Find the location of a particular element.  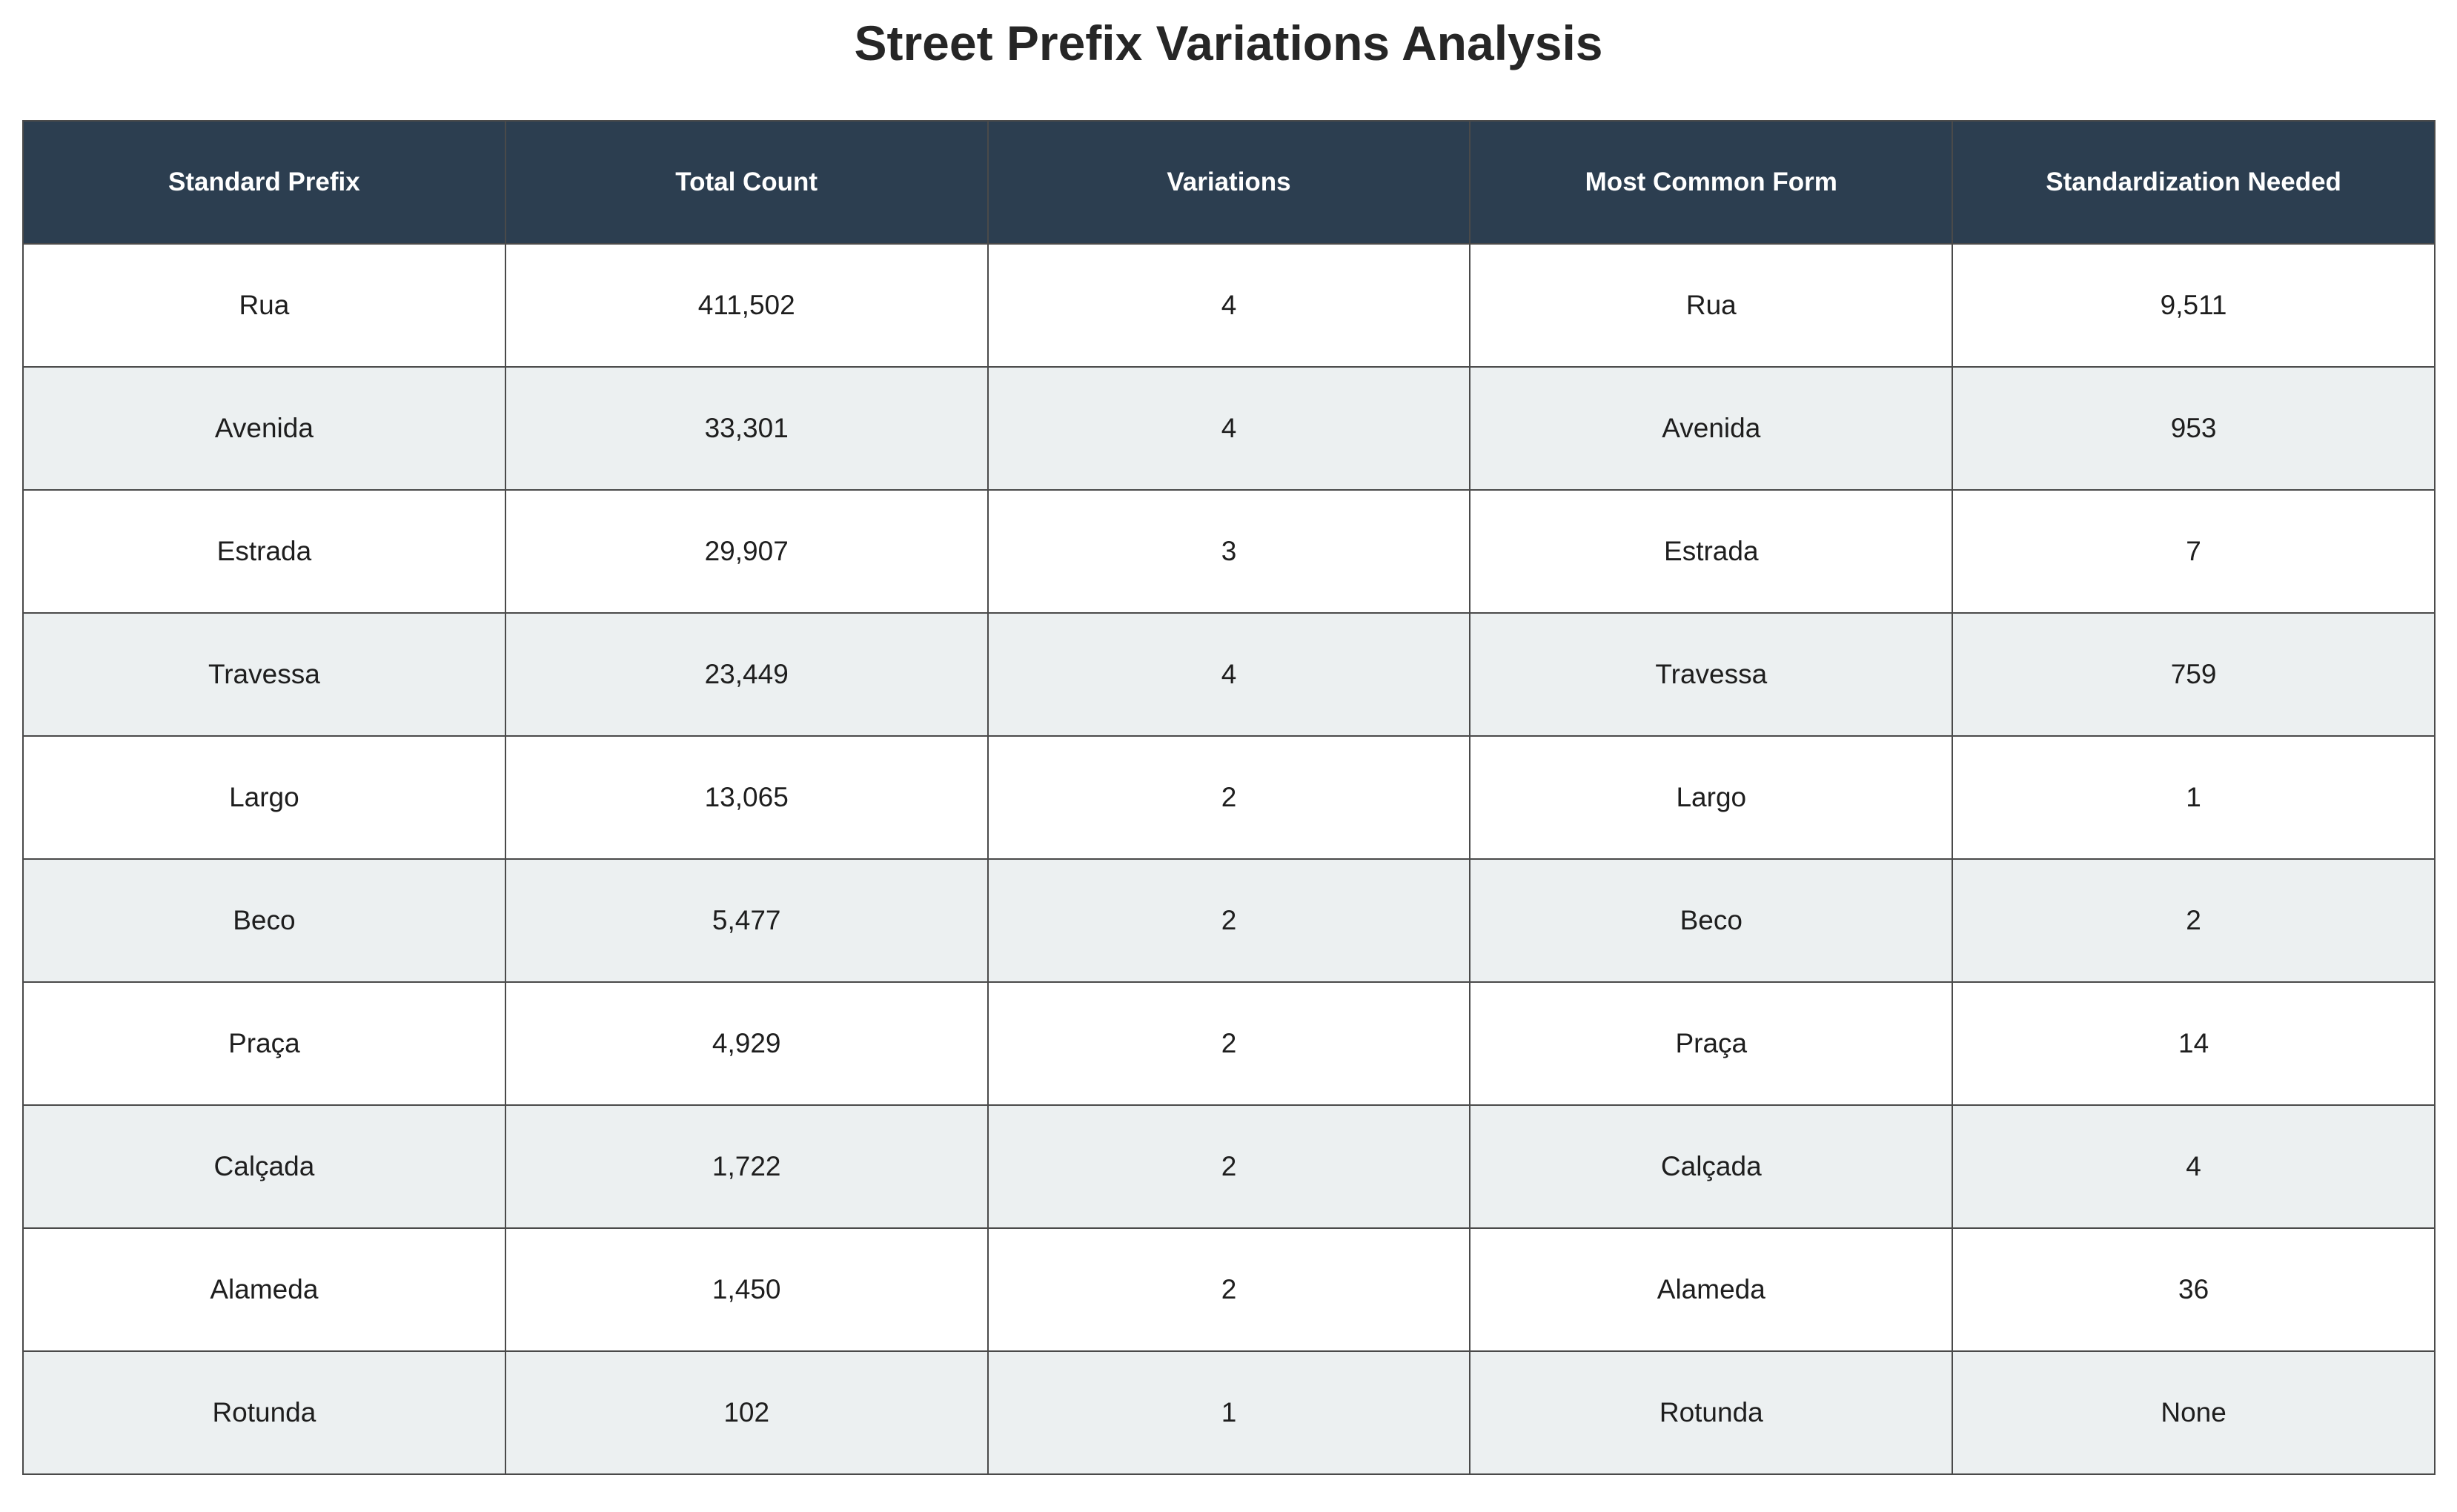

table-row: Rotunda 102 1 Rotunda None is located at coordinates (1229, 1413).